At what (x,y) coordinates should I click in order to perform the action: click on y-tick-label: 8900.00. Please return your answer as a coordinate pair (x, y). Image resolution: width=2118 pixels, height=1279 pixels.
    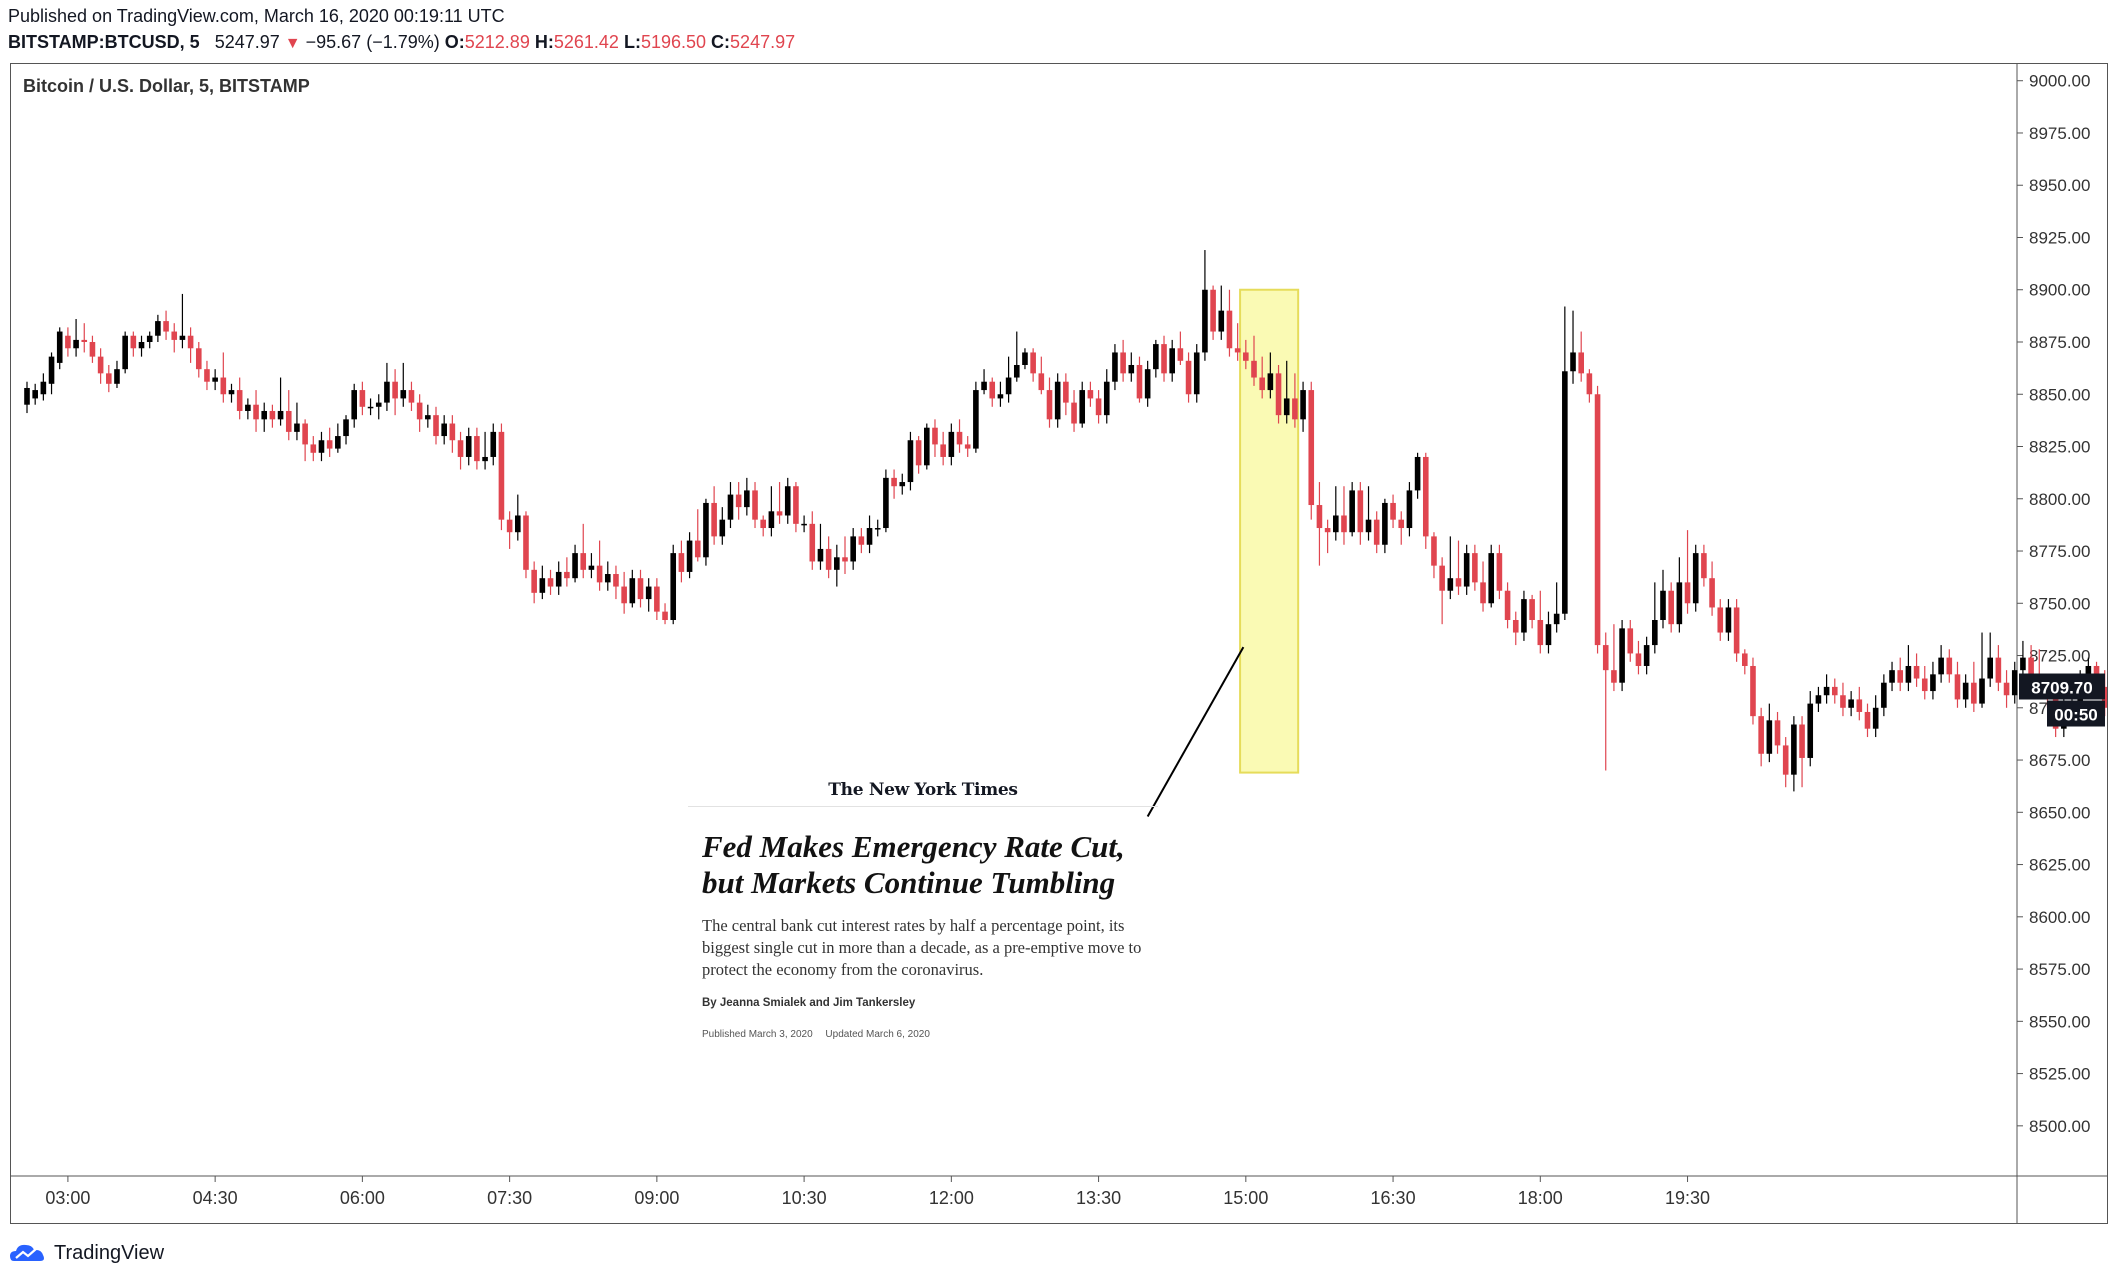
    Looking at the image, I should click on (2059, 290).